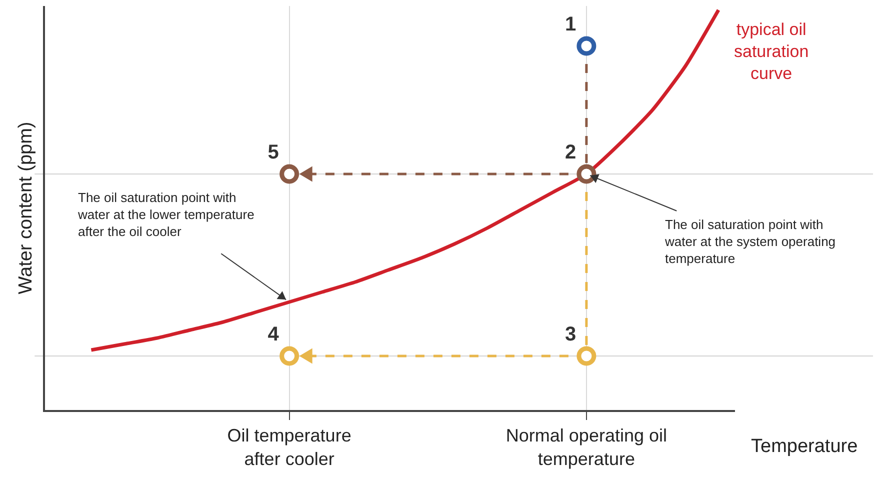 The height and width of the screenshot is (504, 883). Describe the element at coordinates (274, 335) in the screenshot. I see `series-label: 4` at that location.